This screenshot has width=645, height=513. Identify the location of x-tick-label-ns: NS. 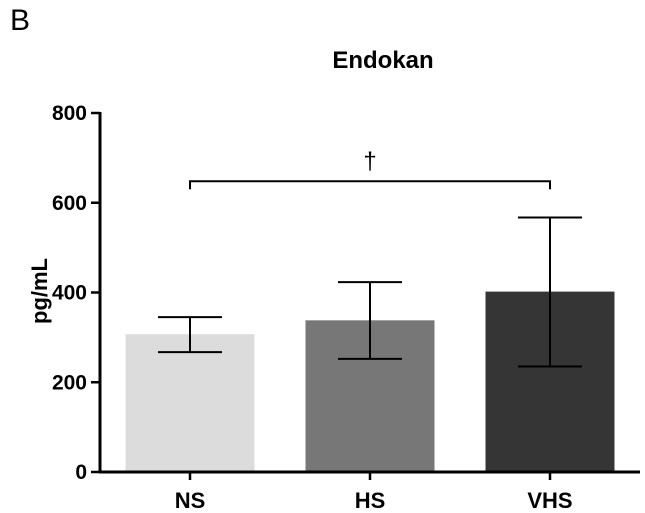
(190, 500).